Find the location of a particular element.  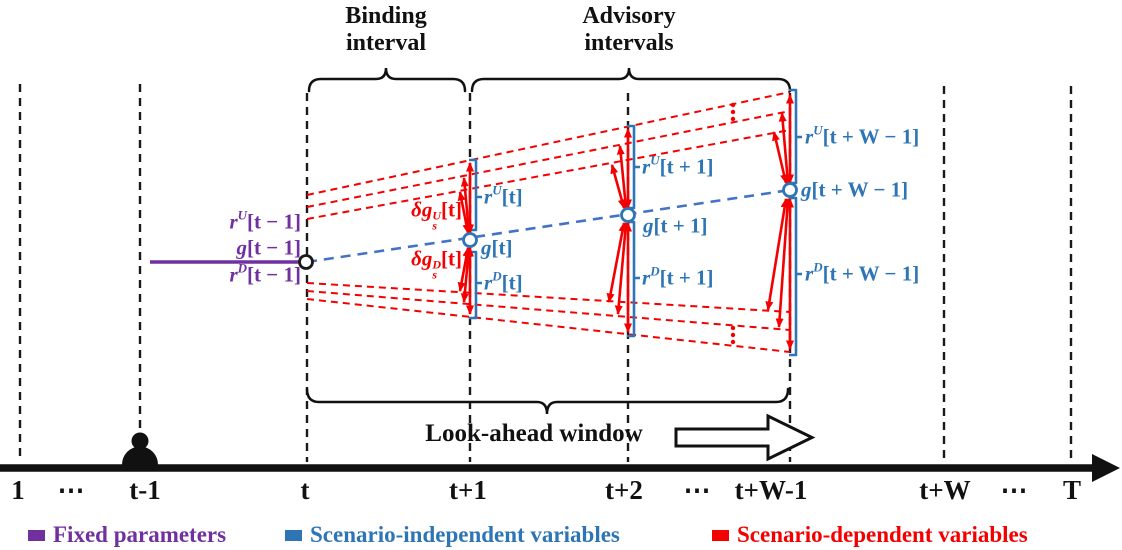

scenario-ellipsis-dots is located at coordinates (733, 223).